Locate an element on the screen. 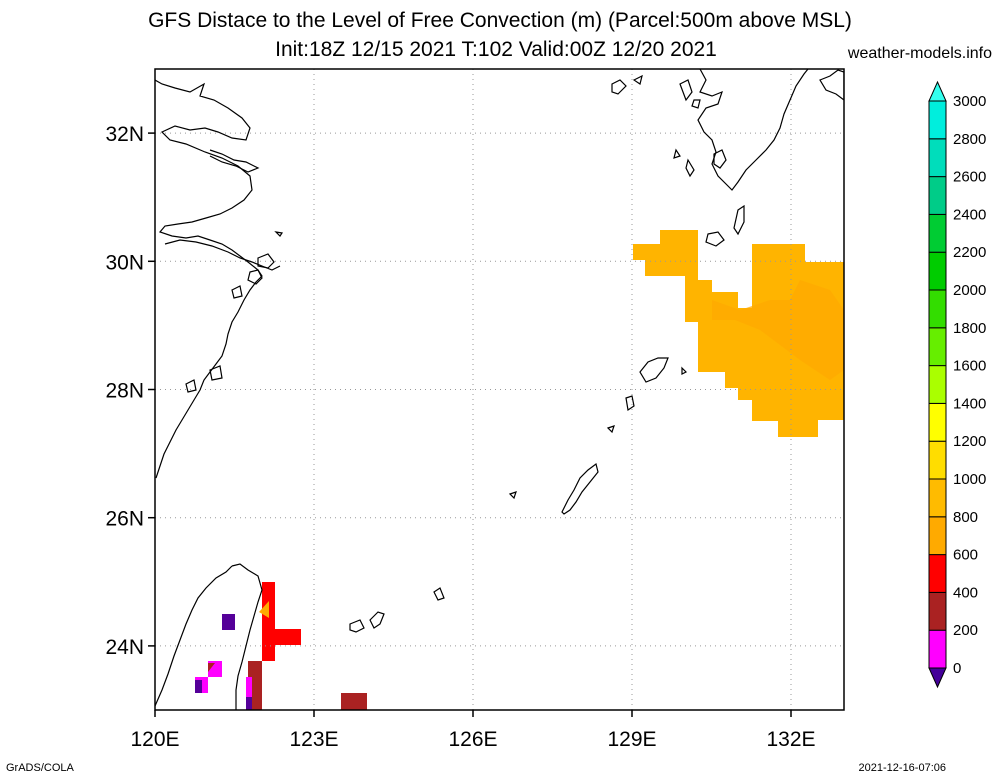 Image resolution: width=1000 pixels, height=779 pixels. colorbar-label: 2600 is located at coordinates (969, 177).